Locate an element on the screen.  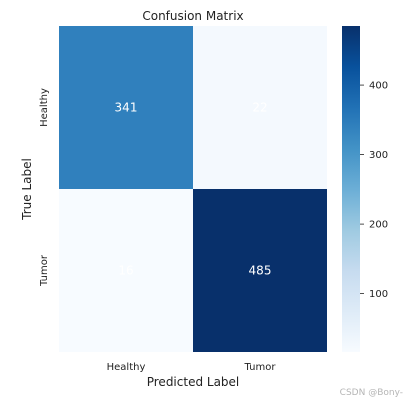
y-tick-label: Healthy is located at coordinates (44, 107).